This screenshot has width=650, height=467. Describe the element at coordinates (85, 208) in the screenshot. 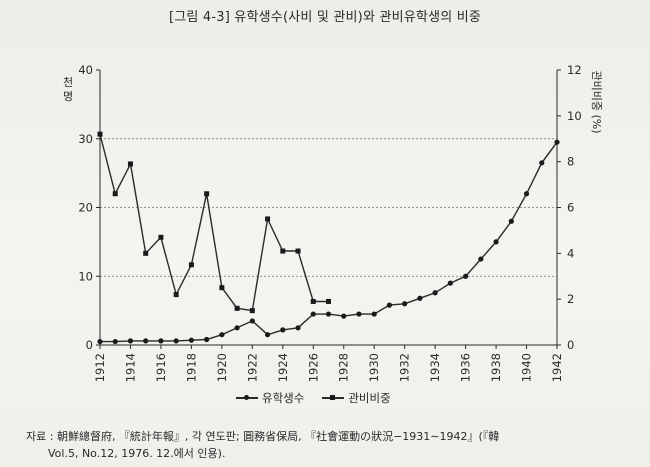

I see `y-tick-left-label: 20` at that location.